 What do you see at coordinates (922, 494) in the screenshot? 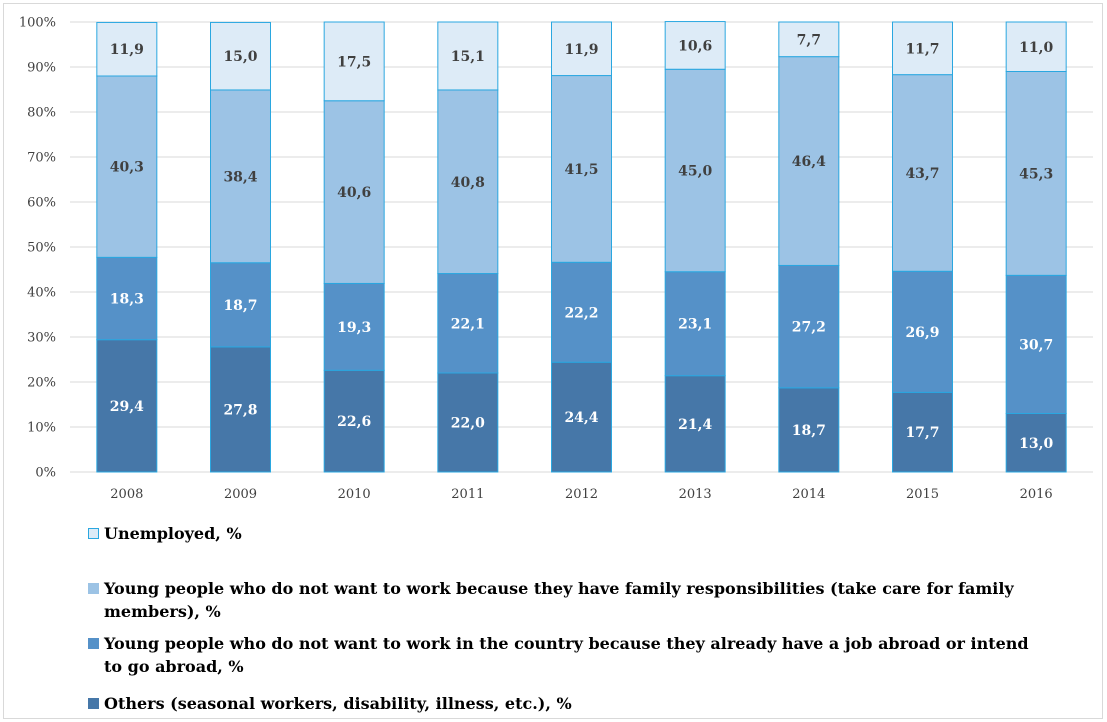
I see `x-tick-label: 2015` at bounding box center [922, 494].